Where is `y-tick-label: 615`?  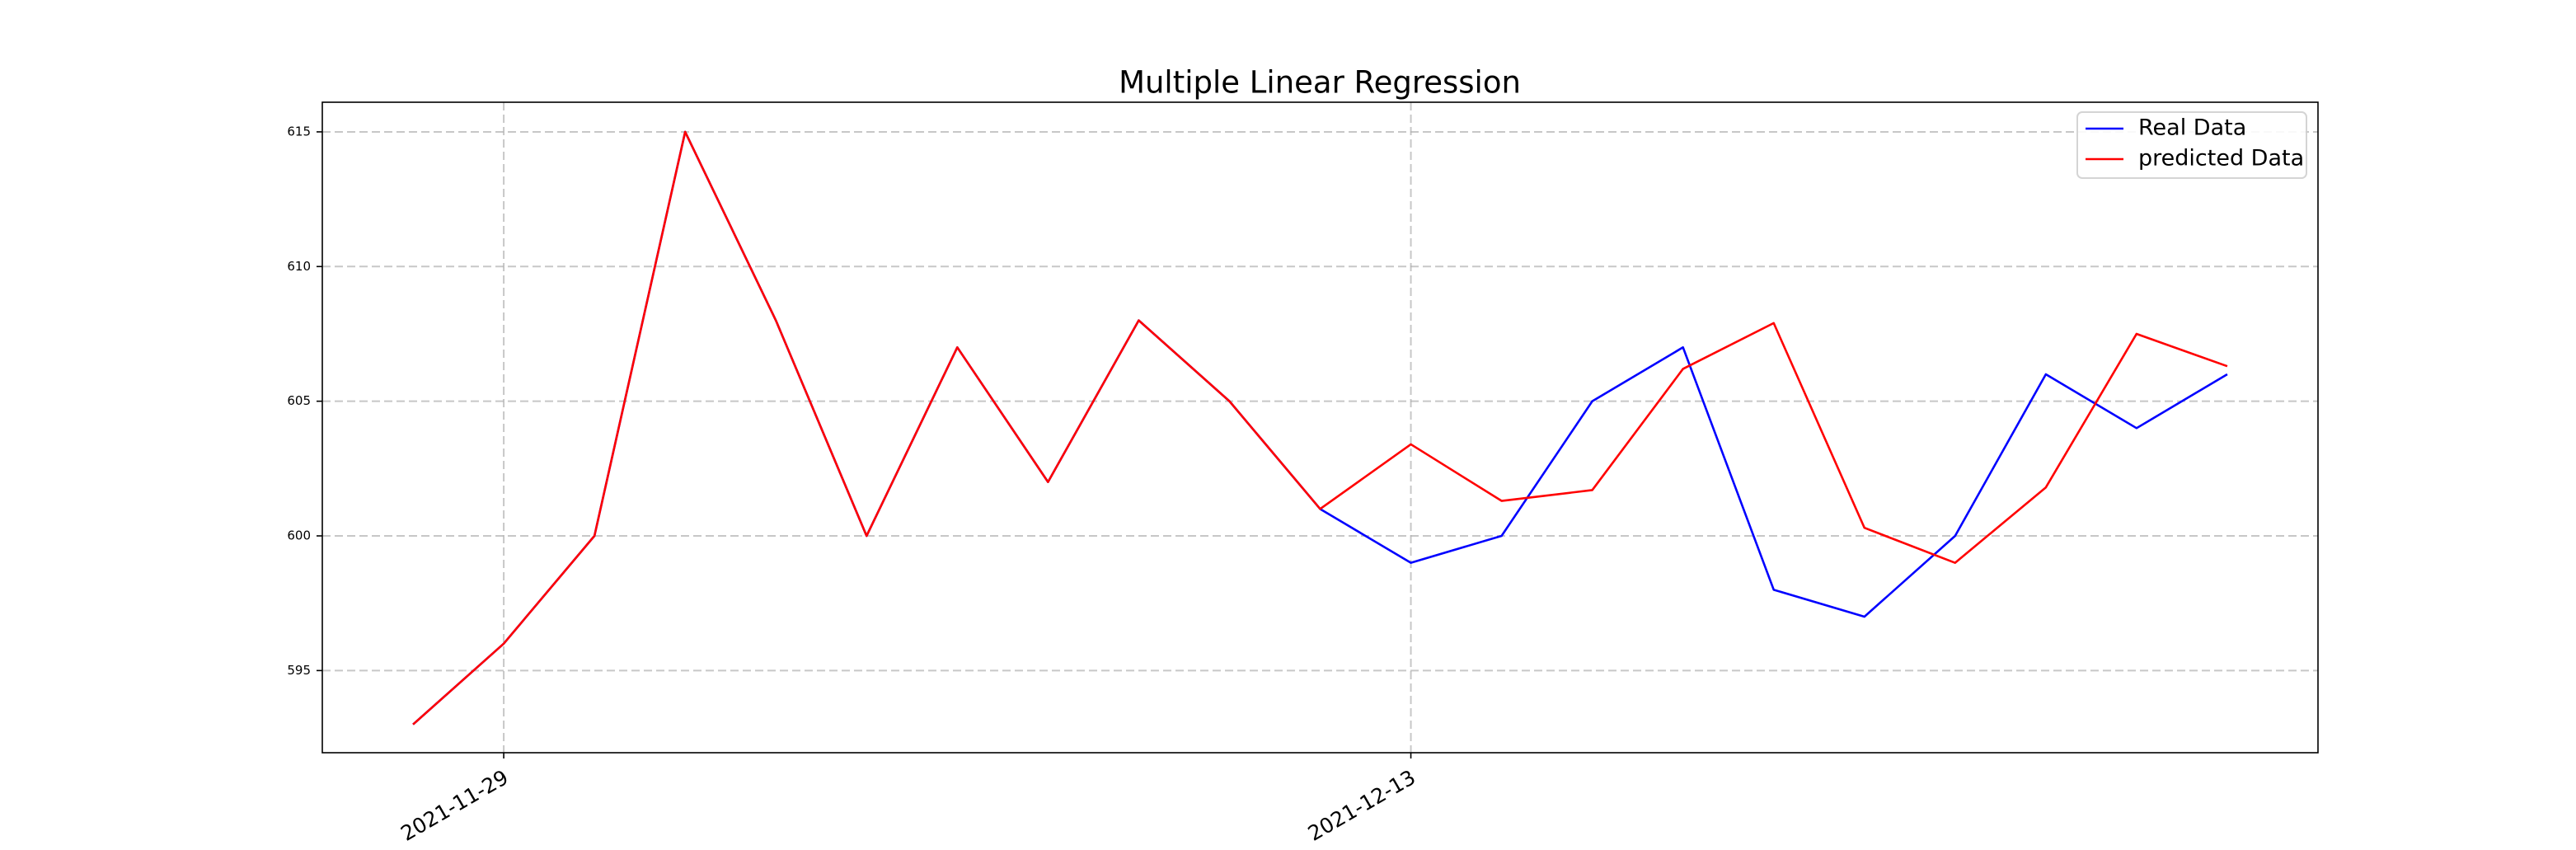
y-tick-label: 615 is located at coordinates (299, 131).